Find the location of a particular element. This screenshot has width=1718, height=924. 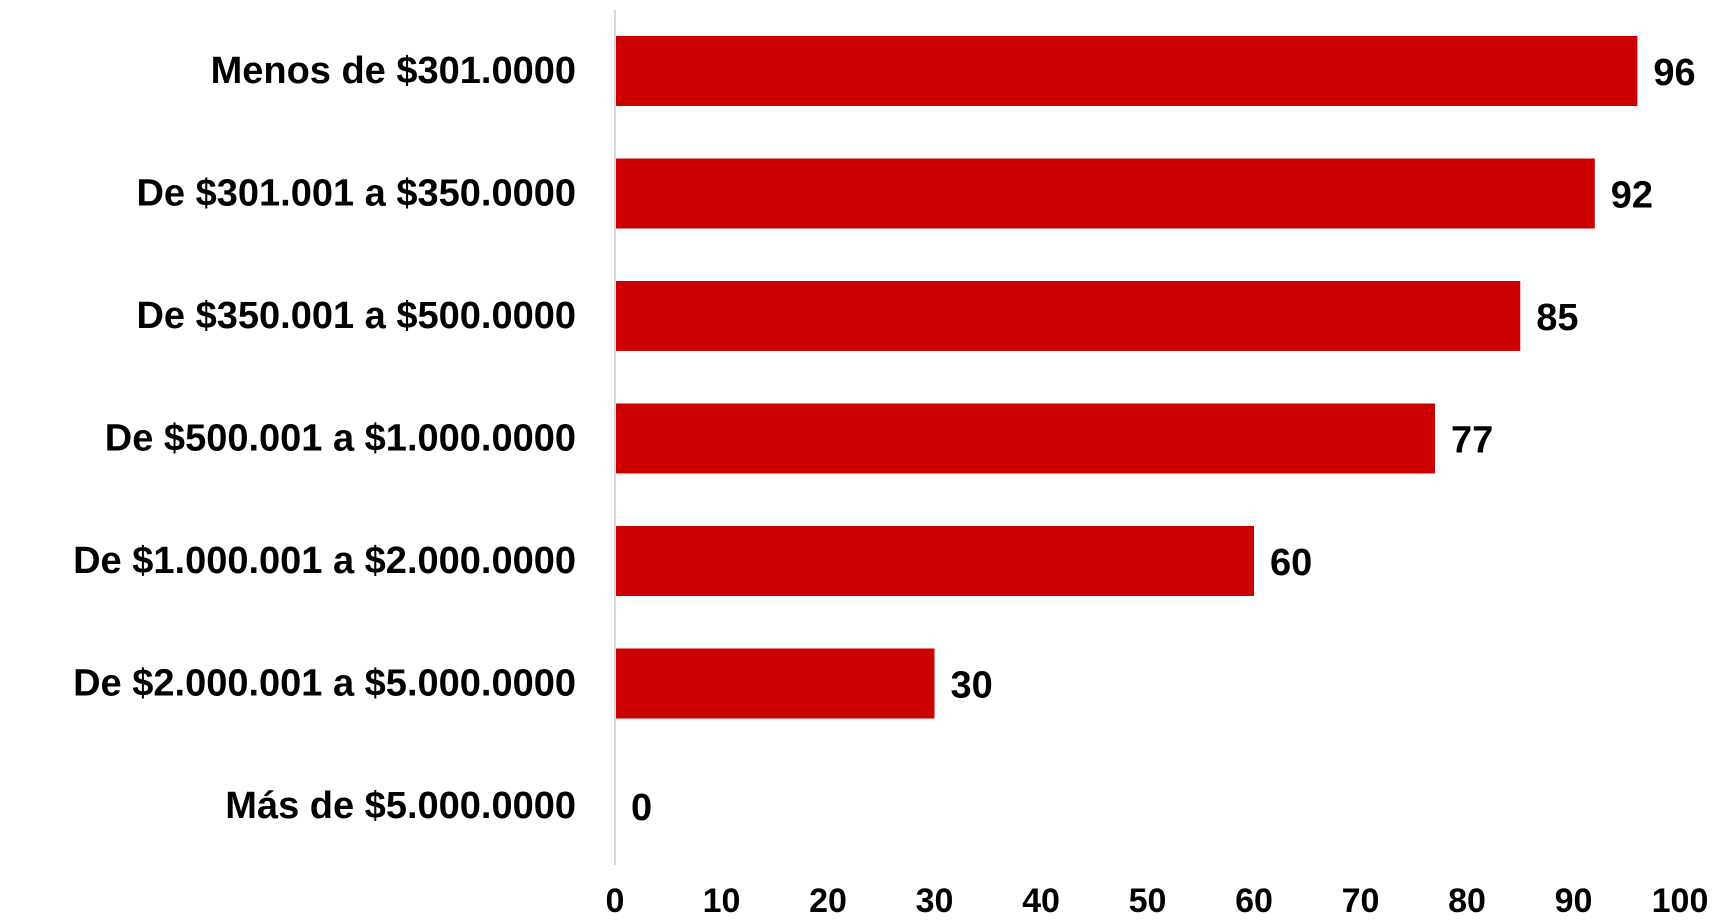

category-label: De $500.001 a $1.000.0000 is located at coordinates (340, 439).